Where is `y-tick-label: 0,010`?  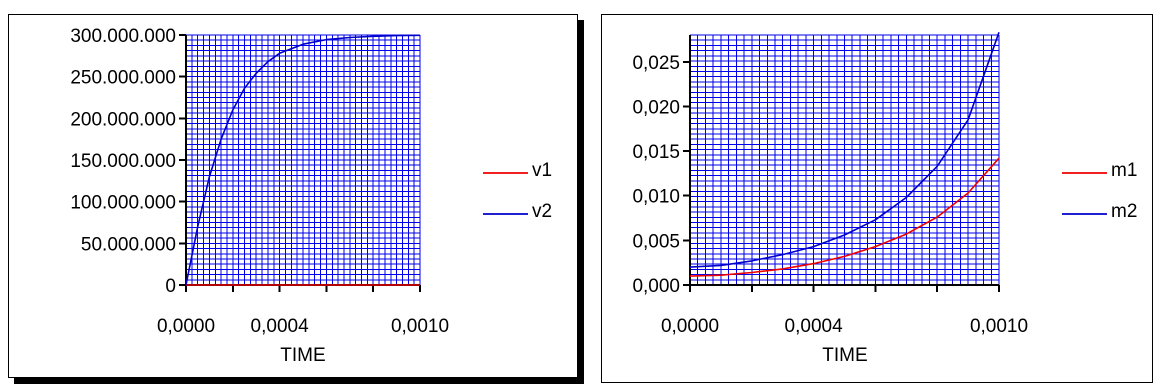
y-tick-label: 0,010 is located at coordinates (656, 197).